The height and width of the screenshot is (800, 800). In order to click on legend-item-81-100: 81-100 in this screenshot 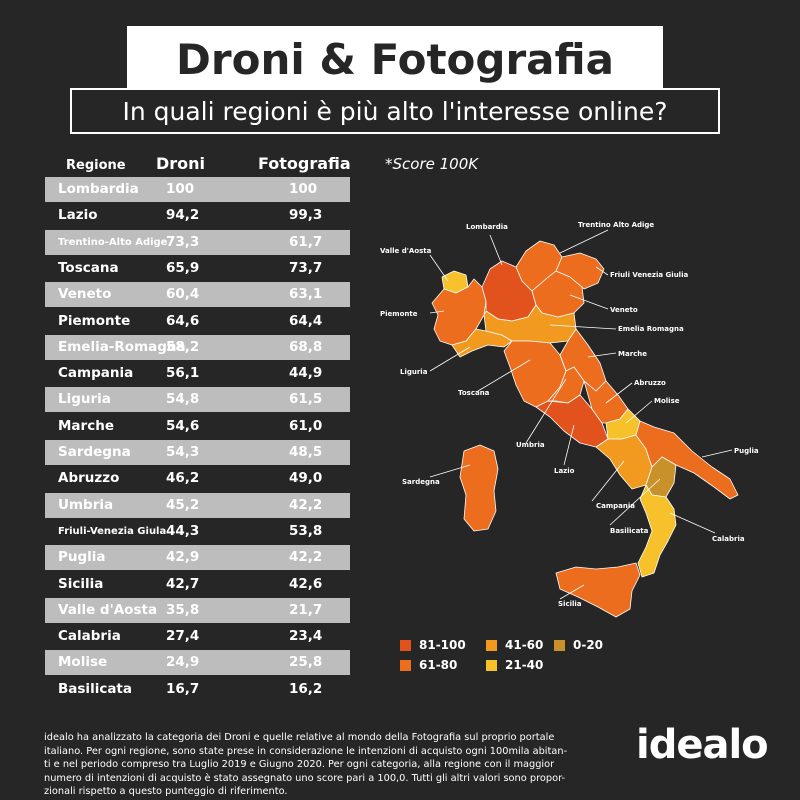, I will do `click(433, 645)`.